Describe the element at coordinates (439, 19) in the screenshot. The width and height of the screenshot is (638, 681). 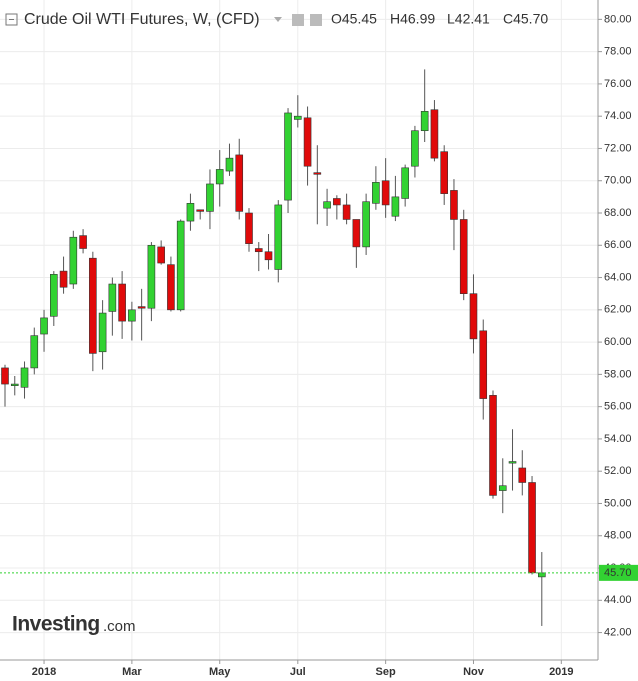
I see `ohlc-header: O45.45 H46.99 L42.41 C45.70` at that location.